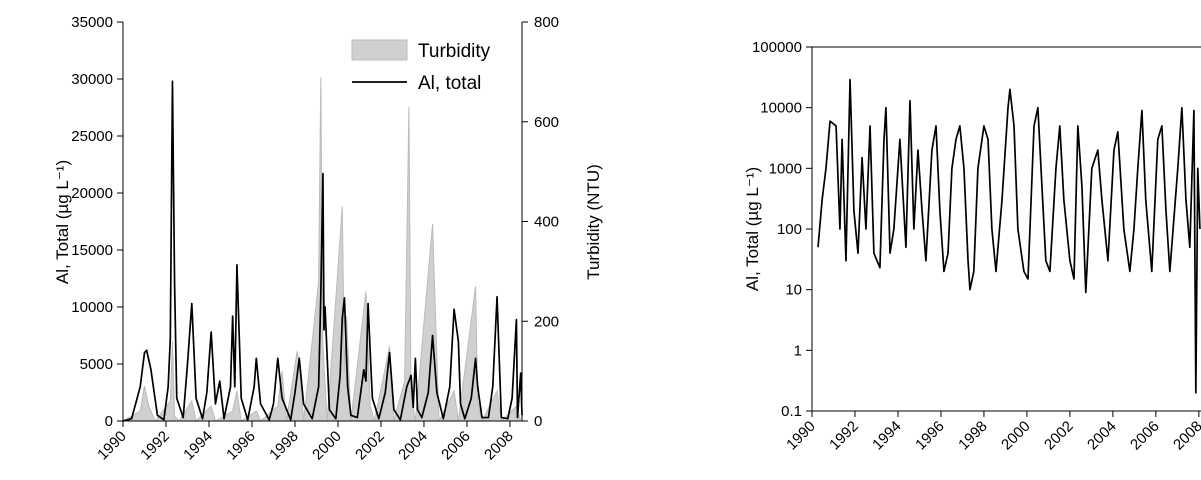  Describe the element at coordinates (546, 222) in the screenshot. I see `y2-tick-label: 400` at that location.